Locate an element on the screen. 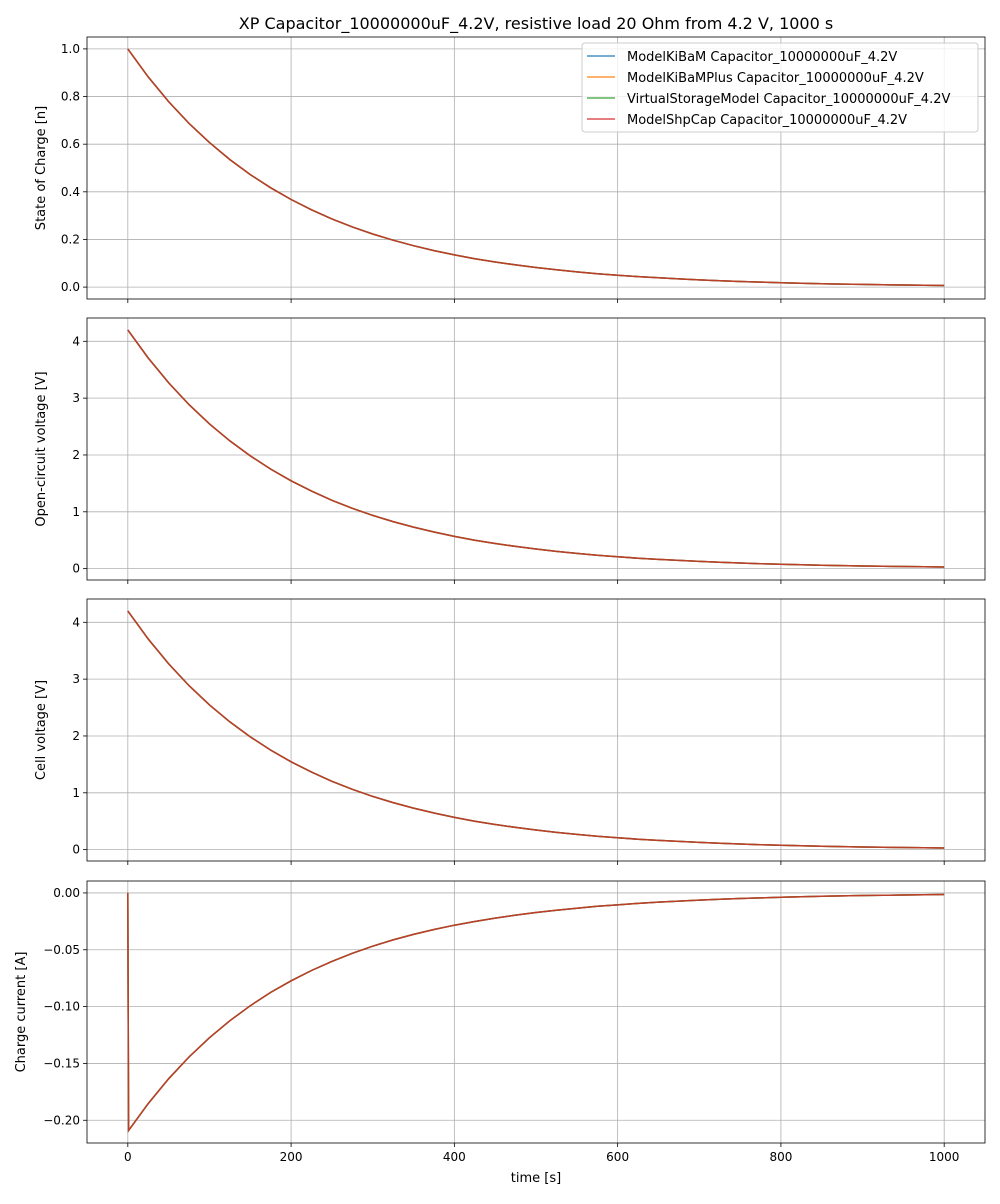  y-tick-label: −0.15 is located at coordinates (61, 1063).